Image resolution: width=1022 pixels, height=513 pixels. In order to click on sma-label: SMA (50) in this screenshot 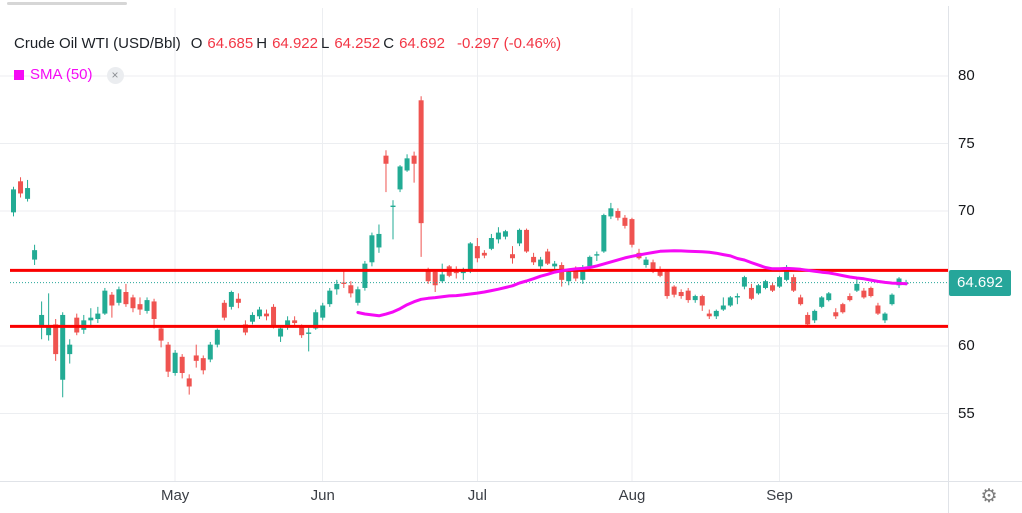, I will do `click(61, 74)`.